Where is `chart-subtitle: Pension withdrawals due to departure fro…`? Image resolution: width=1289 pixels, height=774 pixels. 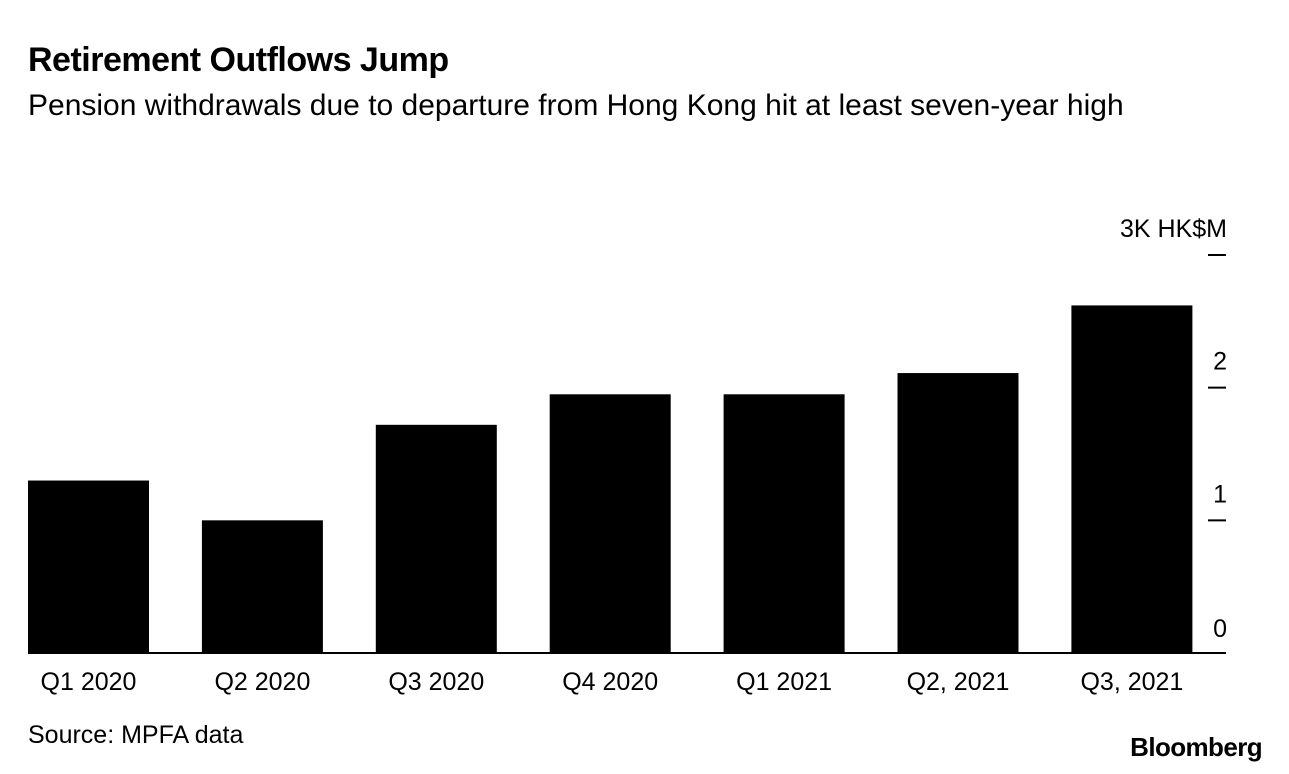
chart-subtitle: Pension withdrawals due to departure fro… is located at coordinates (576, 105).